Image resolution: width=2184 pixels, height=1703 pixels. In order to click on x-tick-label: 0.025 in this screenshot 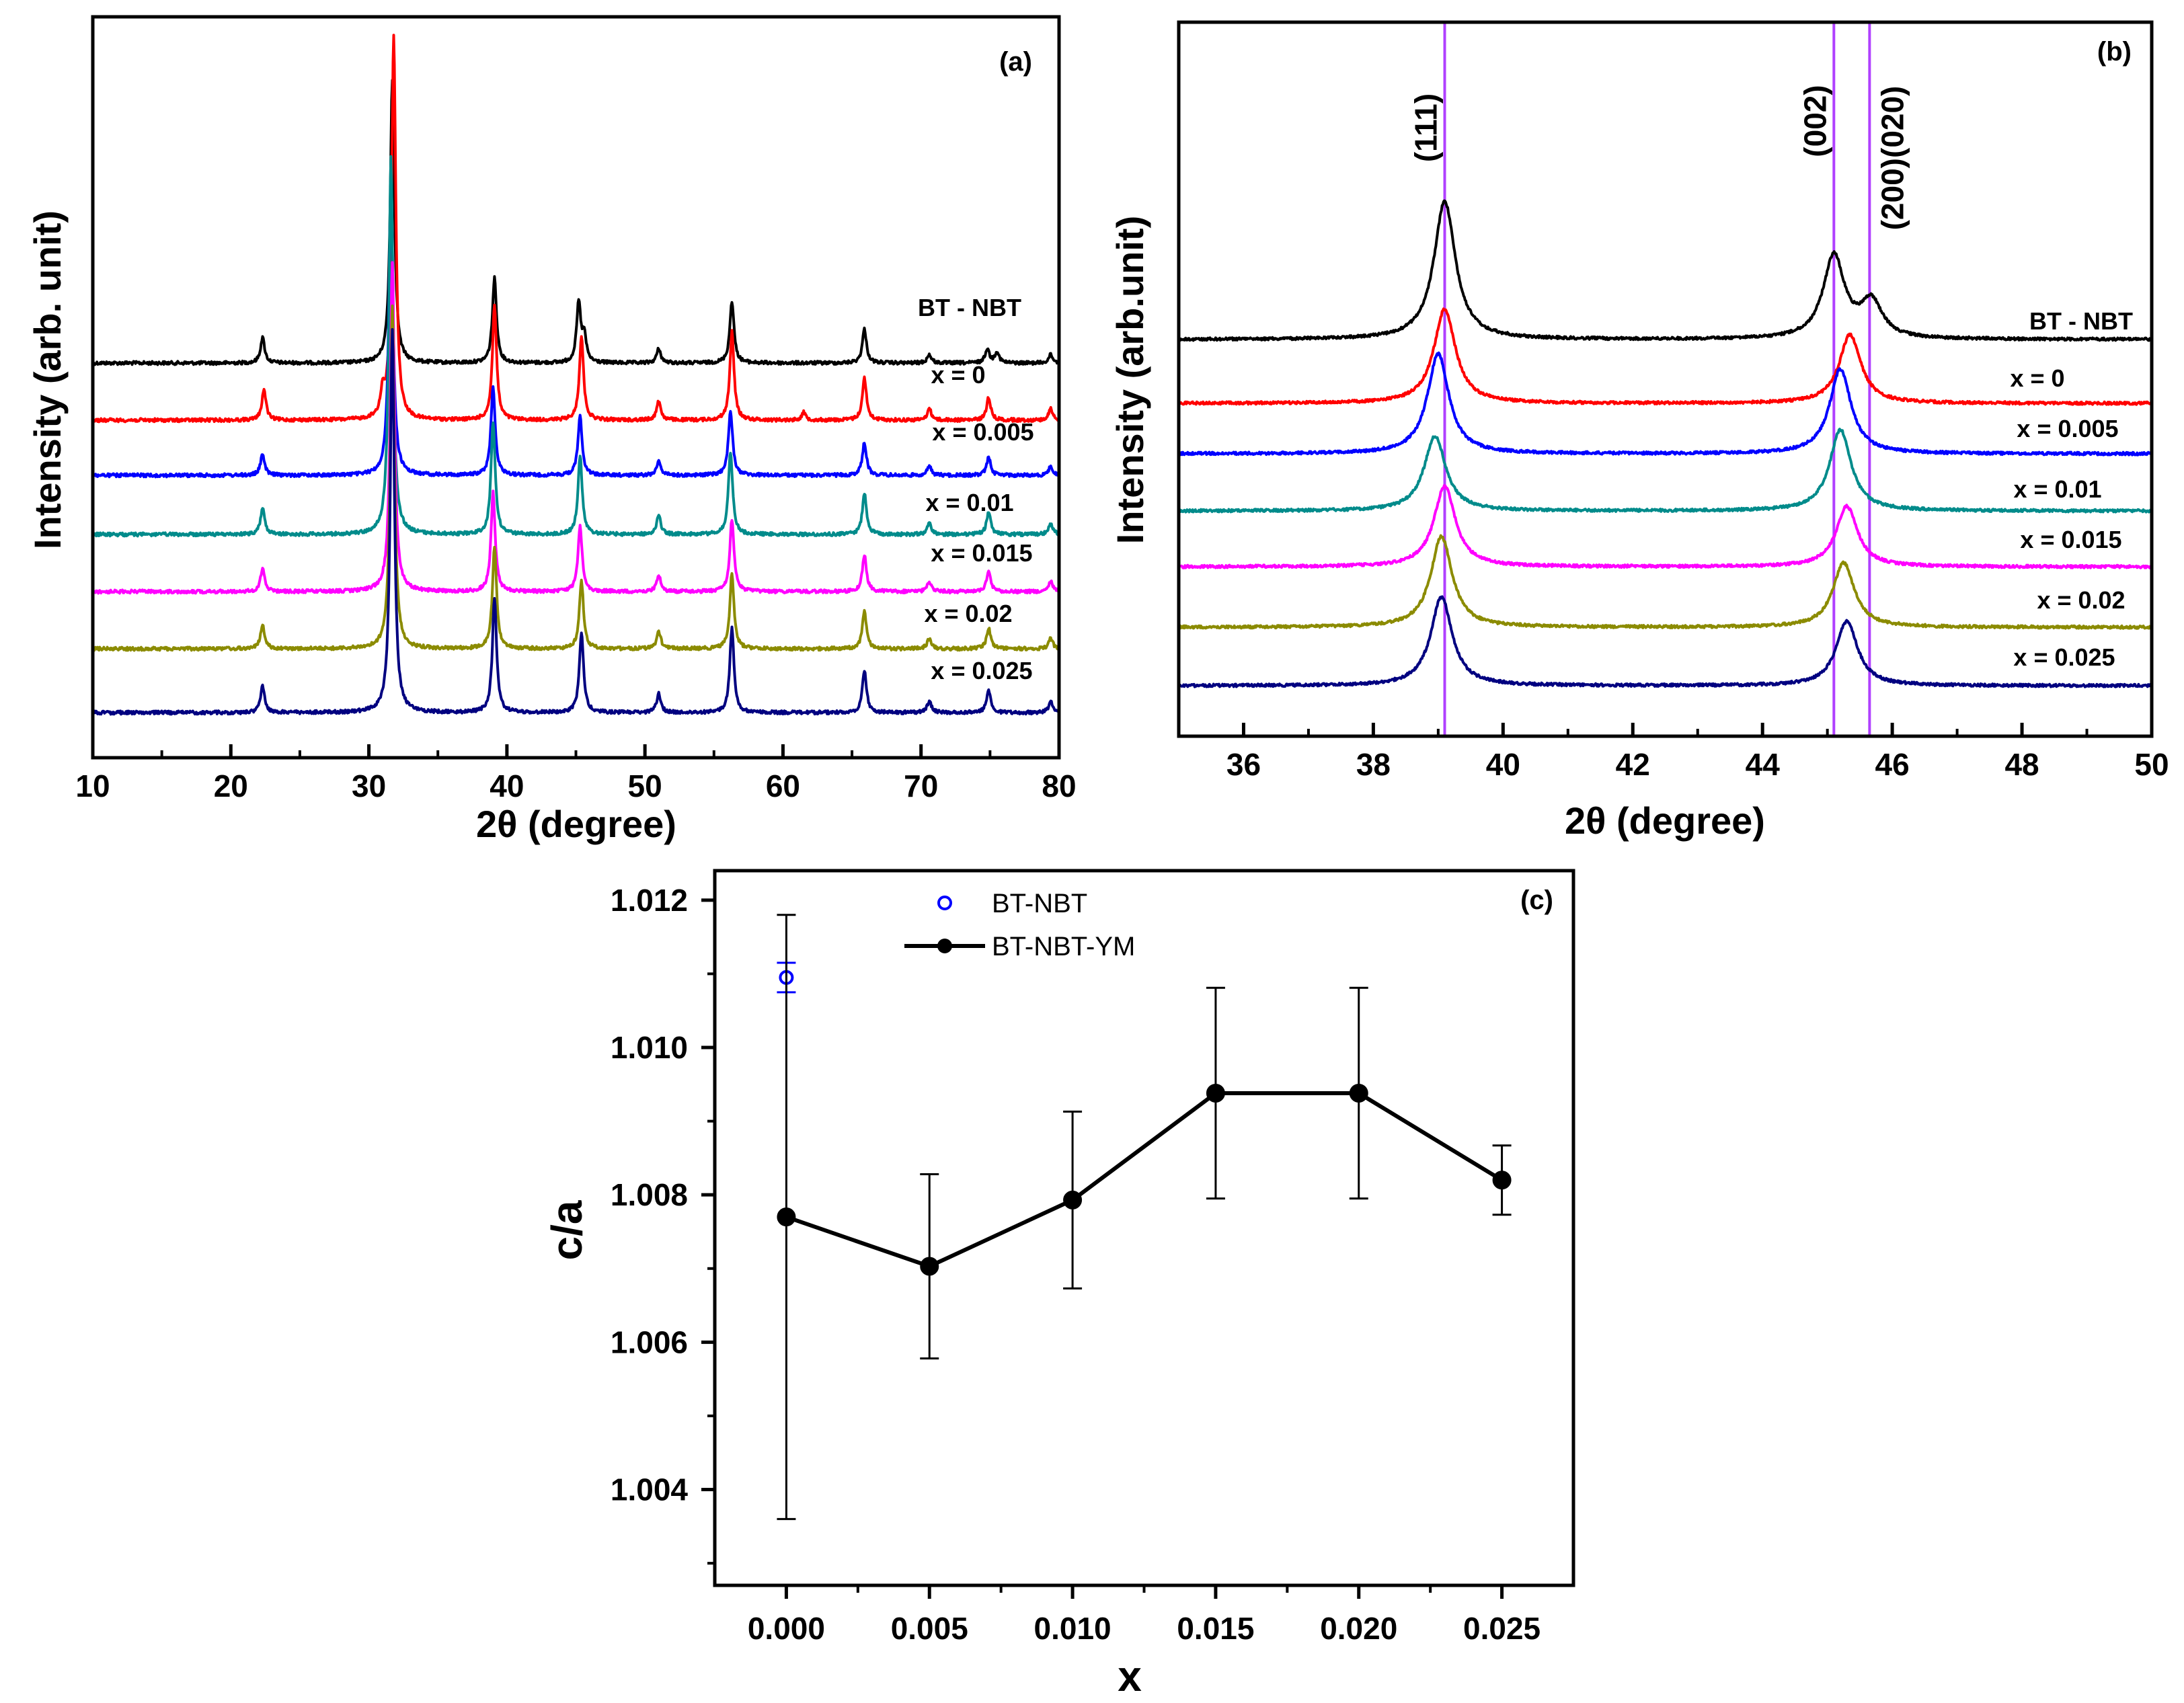, I will do `click(1501, 1628)`.